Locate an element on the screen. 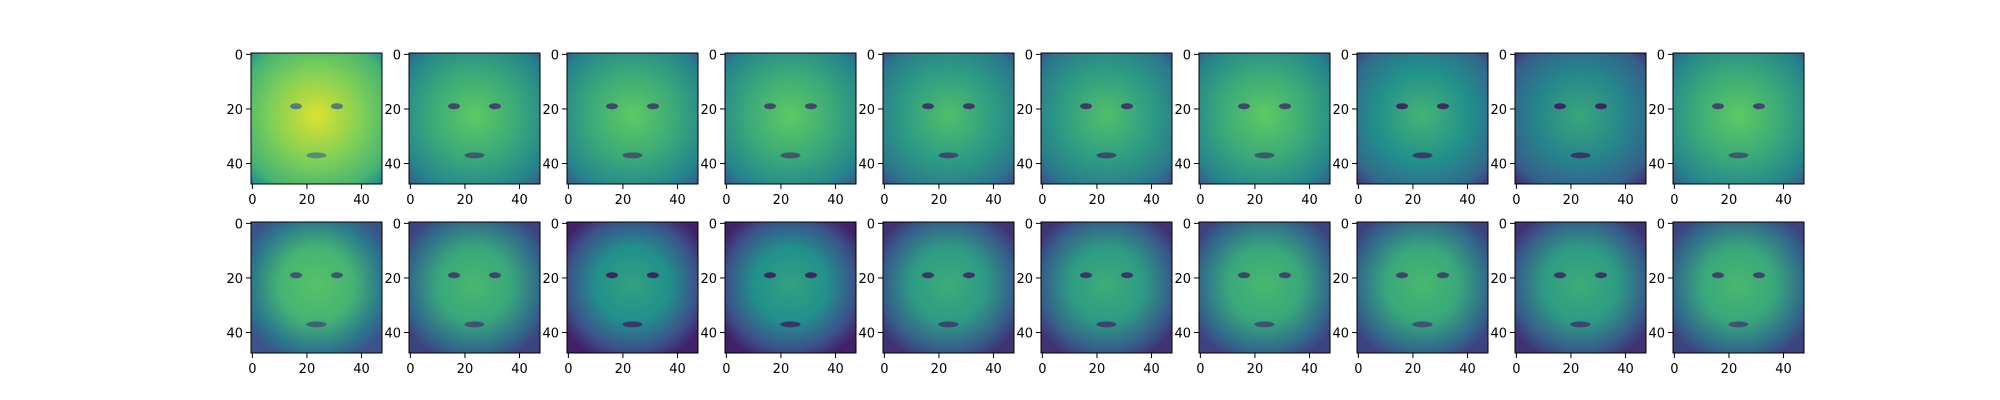  face-panel-r1c3: 0 20 40 0 20 40 is located at coordinates (620, 128).